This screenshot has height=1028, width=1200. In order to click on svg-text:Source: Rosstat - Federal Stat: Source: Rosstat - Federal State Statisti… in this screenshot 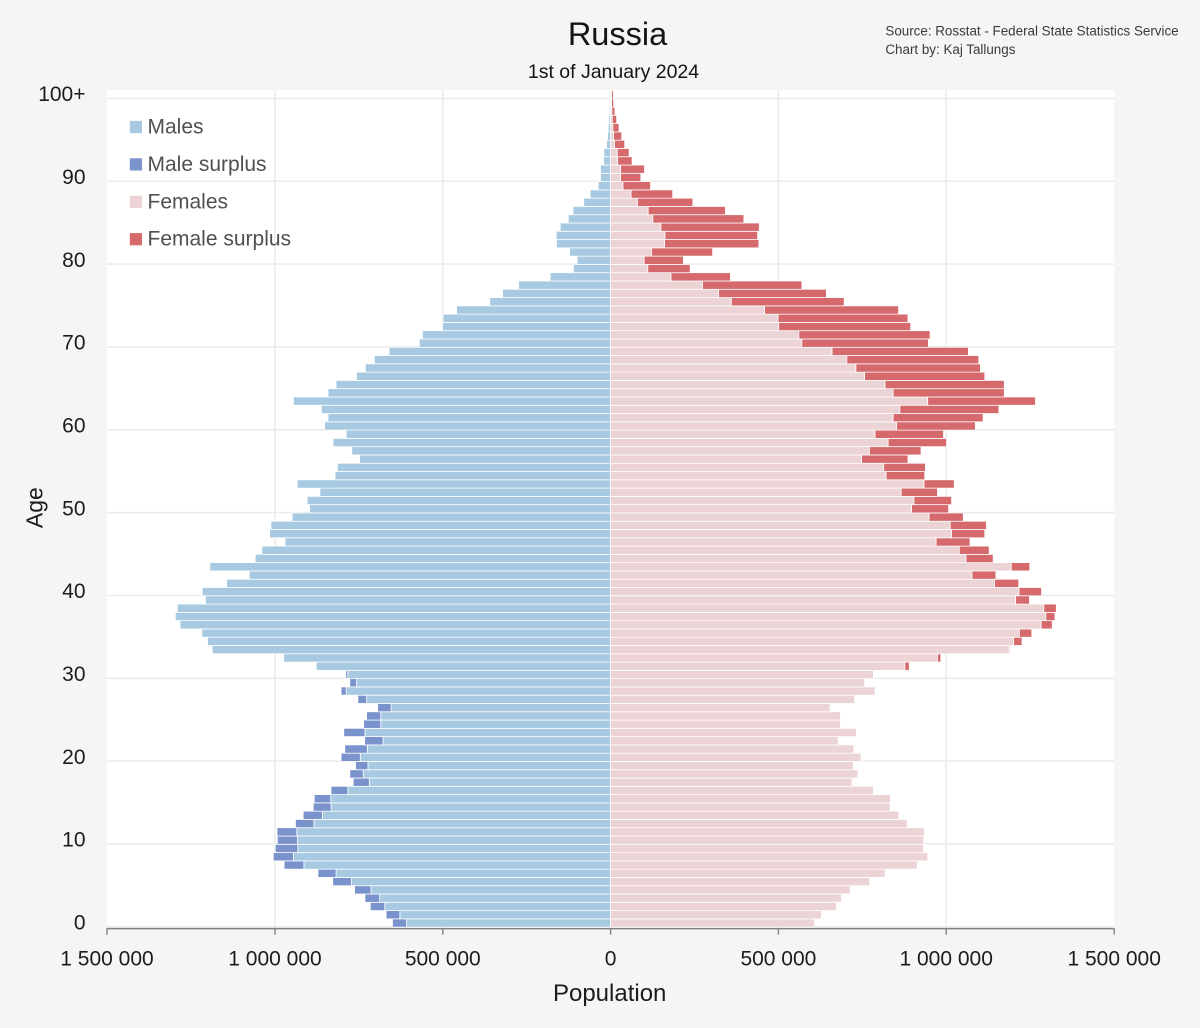, I will do `click(1031, 31)`.